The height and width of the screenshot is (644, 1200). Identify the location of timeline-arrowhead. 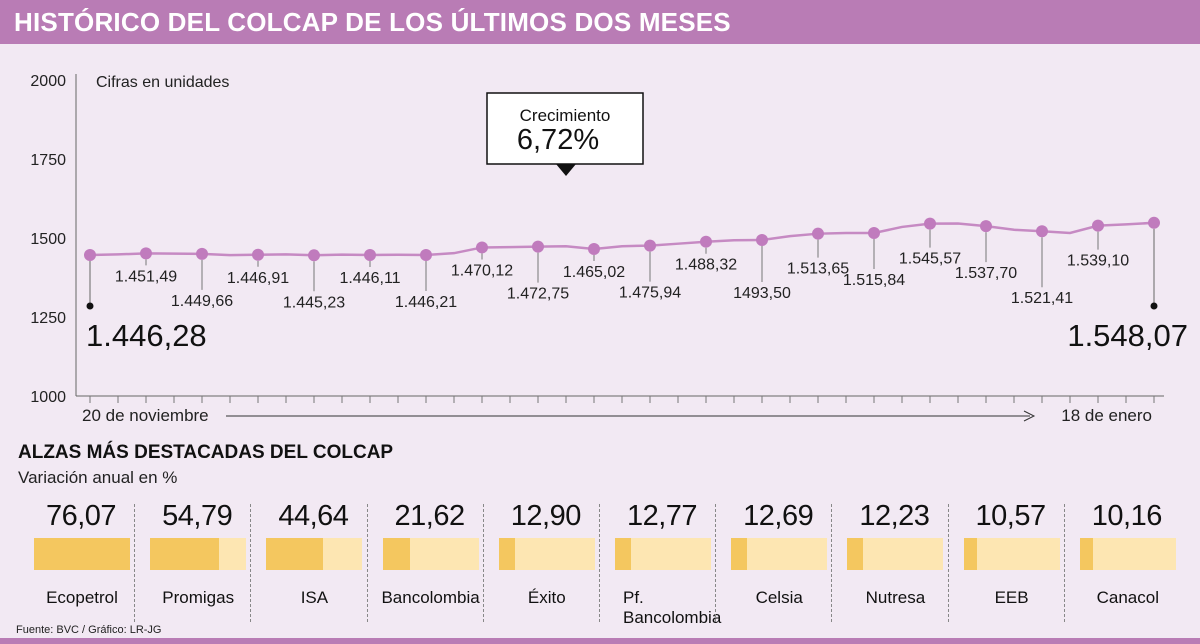
(1029, 416).